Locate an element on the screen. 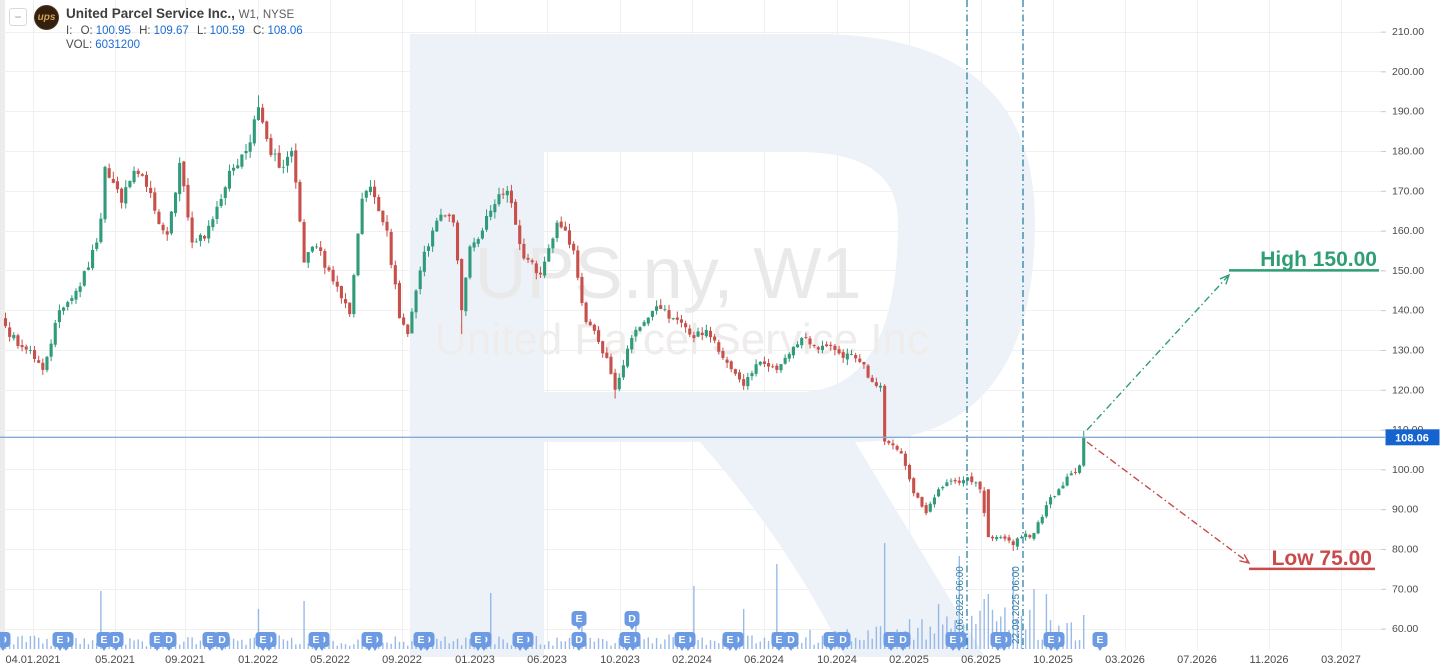 This screenshot has height=672, width=1440. price-axis-label: 150.00 is located at coordinates (1408, 271).